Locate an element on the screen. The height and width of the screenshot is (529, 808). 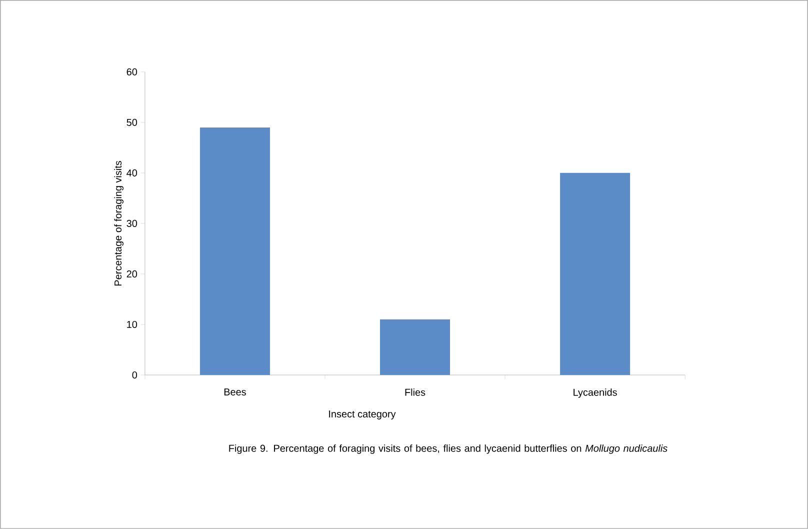
x-tick-label: Flies is located at coordinates (415, 392).